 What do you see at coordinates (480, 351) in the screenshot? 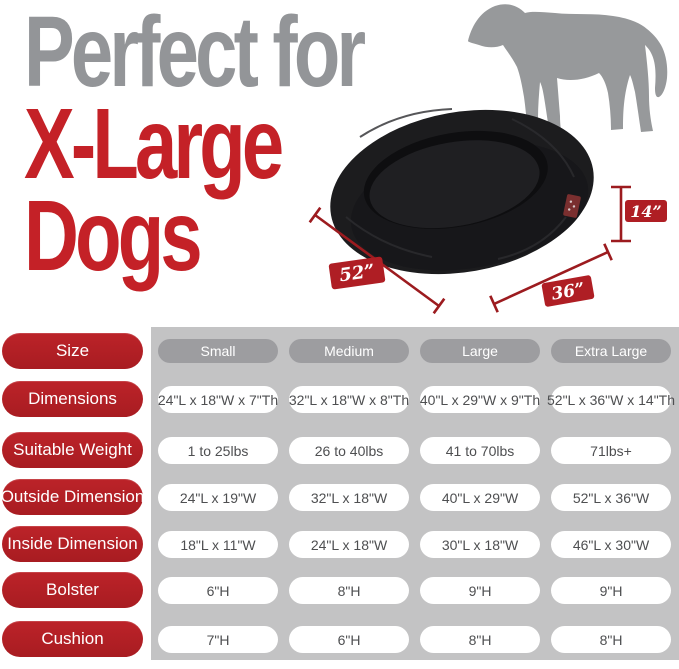
I see `column-header-large: Large` at bounding box center [480, 351].